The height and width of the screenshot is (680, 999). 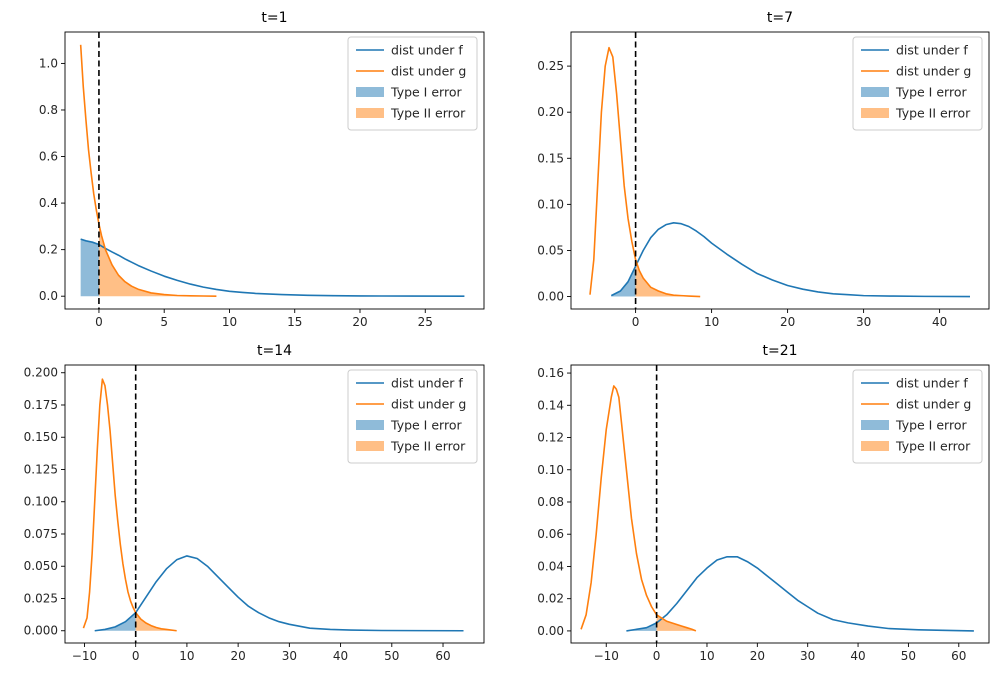 I want to click on y-tick-label: 0.08, so click(x=550, y=502).